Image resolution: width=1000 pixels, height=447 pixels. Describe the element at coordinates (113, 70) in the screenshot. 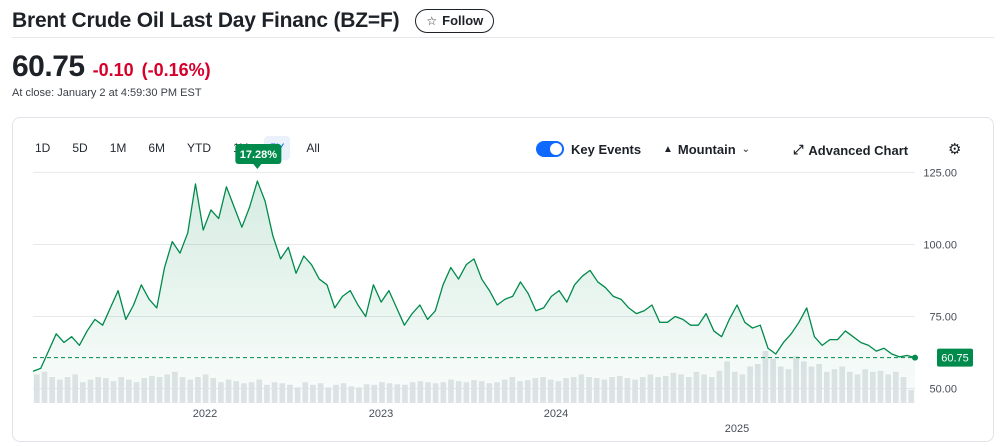

I see `price-change: -0.10` at that location.